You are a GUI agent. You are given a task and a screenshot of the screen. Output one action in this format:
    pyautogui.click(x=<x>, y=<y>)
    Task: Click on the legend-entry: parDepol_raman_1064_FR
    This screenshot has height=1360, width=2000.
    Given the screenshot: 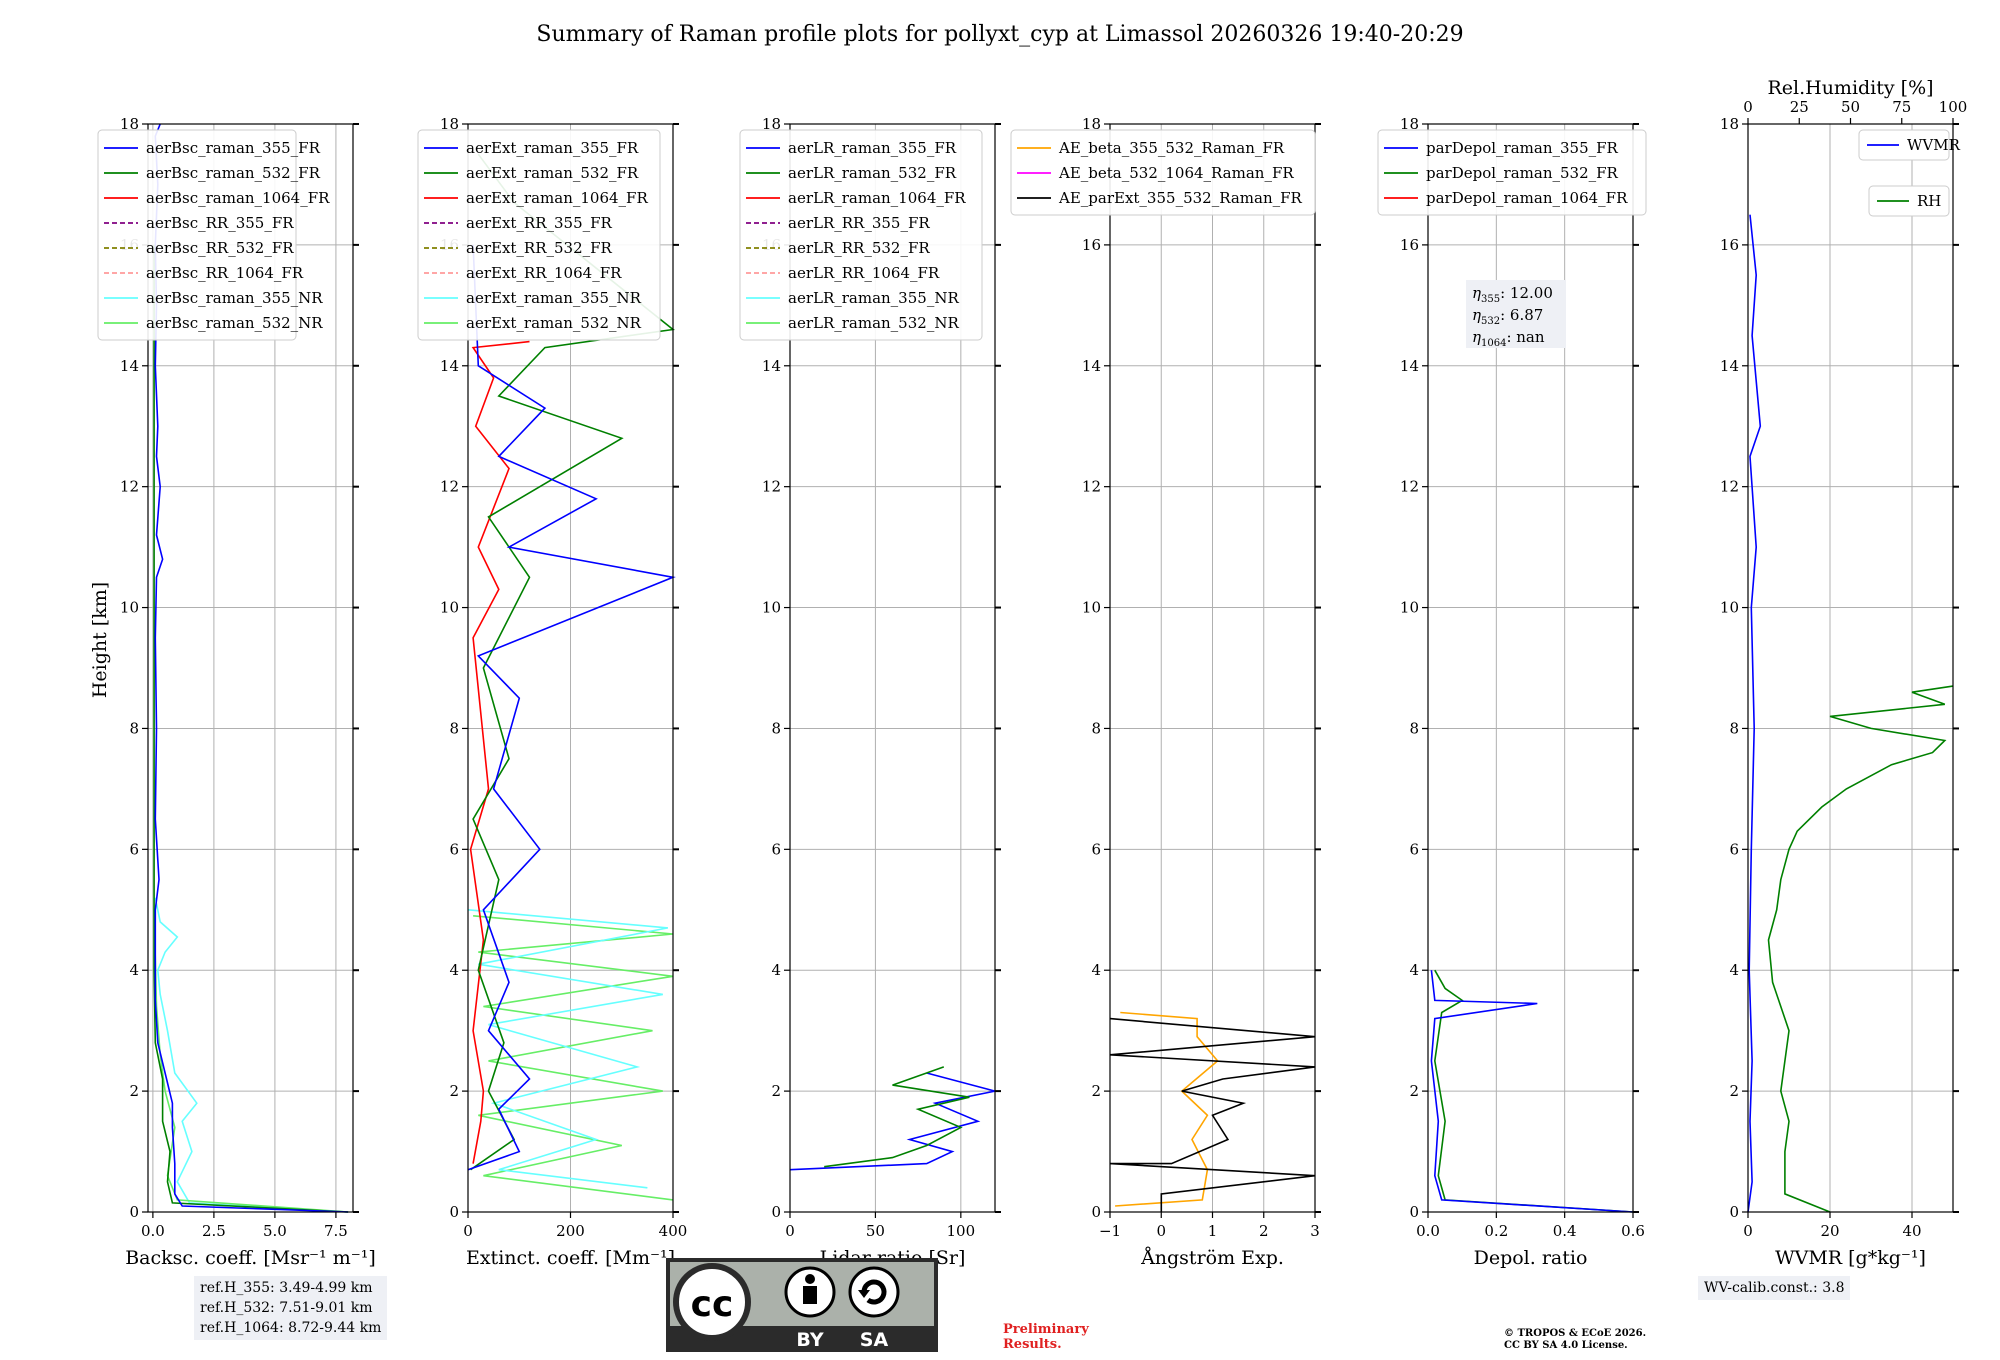 What is the action you would take?
    pyautogui.click(x=1527, y=198)
    